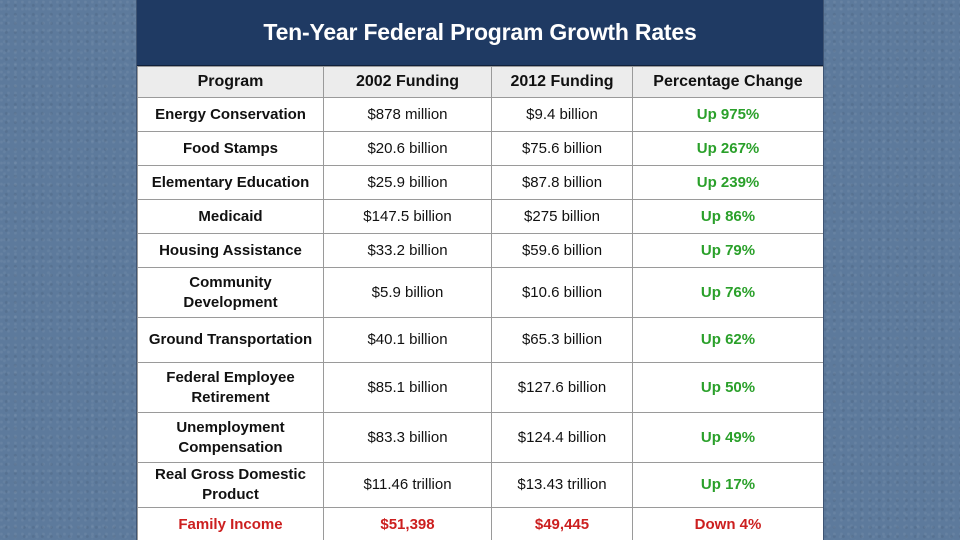  What do you see at coordinates (562, 523) in the screenshot?
I see `funding-2012-cell: $49,445` at bounding box center [562, 523].